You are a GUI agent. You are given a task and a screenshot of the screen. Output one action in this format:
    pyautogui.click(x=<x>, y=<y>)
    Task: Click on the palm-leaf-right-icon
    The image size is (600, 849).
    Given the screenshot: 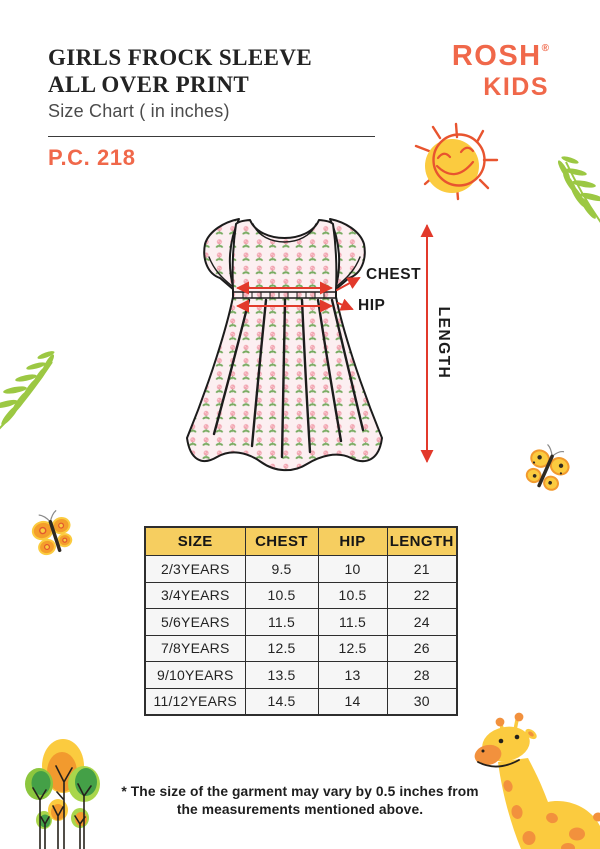 What is the action you would take?
    pyautogui.click(x=578, y=189)
    